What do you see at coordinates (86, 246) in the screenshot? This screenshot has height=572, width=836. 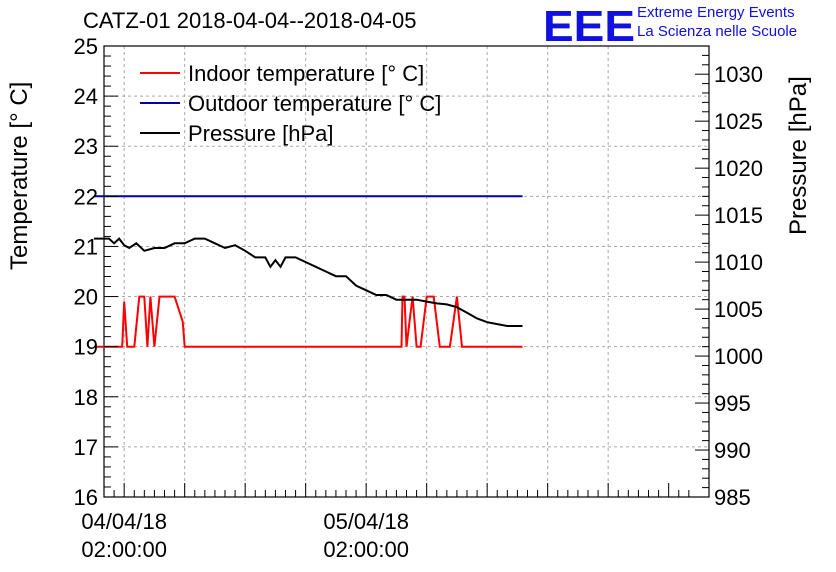 I see `left-tick-label: 21` at bounding box center [86, 246].